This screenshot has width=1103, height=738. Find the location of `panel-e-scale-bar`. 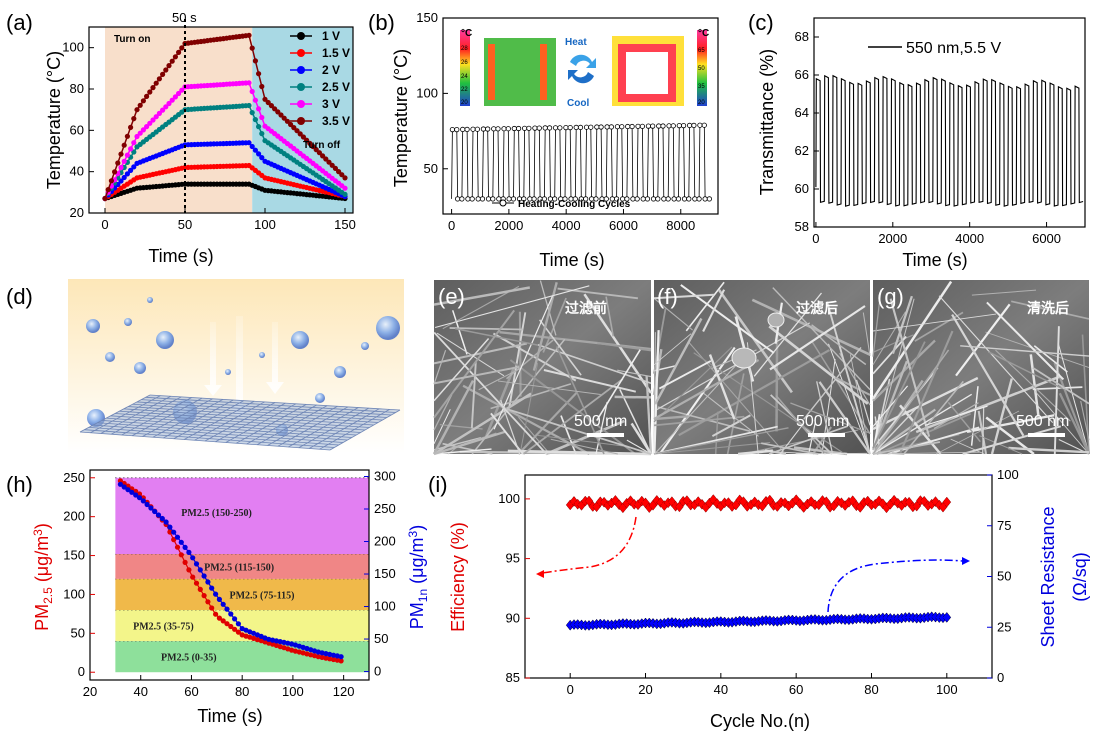

panel-e-scale-bar is located at coordinates (605, 435).